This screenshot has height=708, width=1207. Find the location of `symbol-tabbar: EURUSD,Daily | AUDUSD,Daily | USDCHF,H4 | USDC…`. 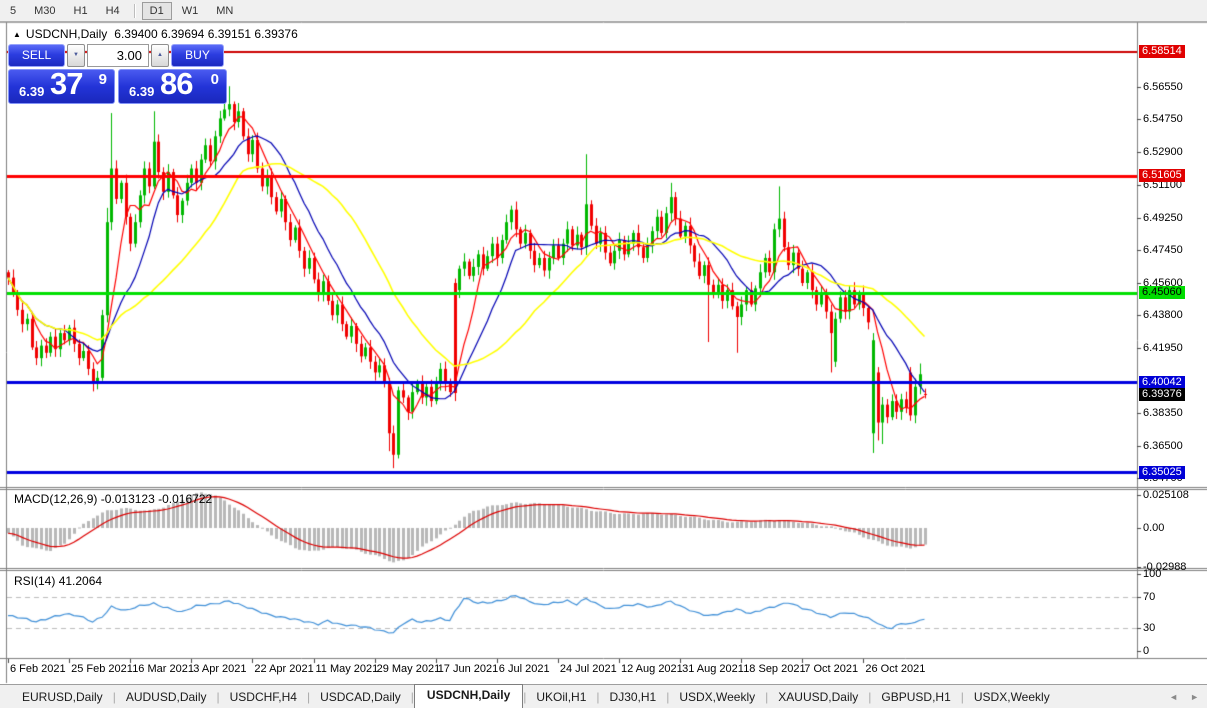

symbol-tabbar: EURUSD,Daily | AUDUSD,Daily | USDCHF,H4 | USDC… is located at coordinates (603, 695).